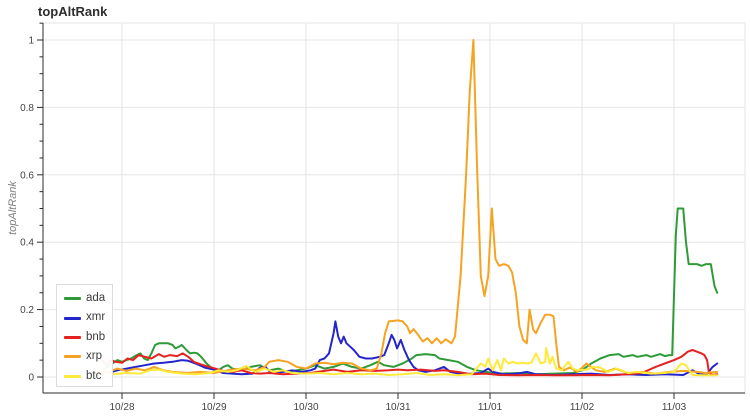 This screenshot has width=750, height=416. I want to click on x-tick-label: 11/02, so click(582, 407).